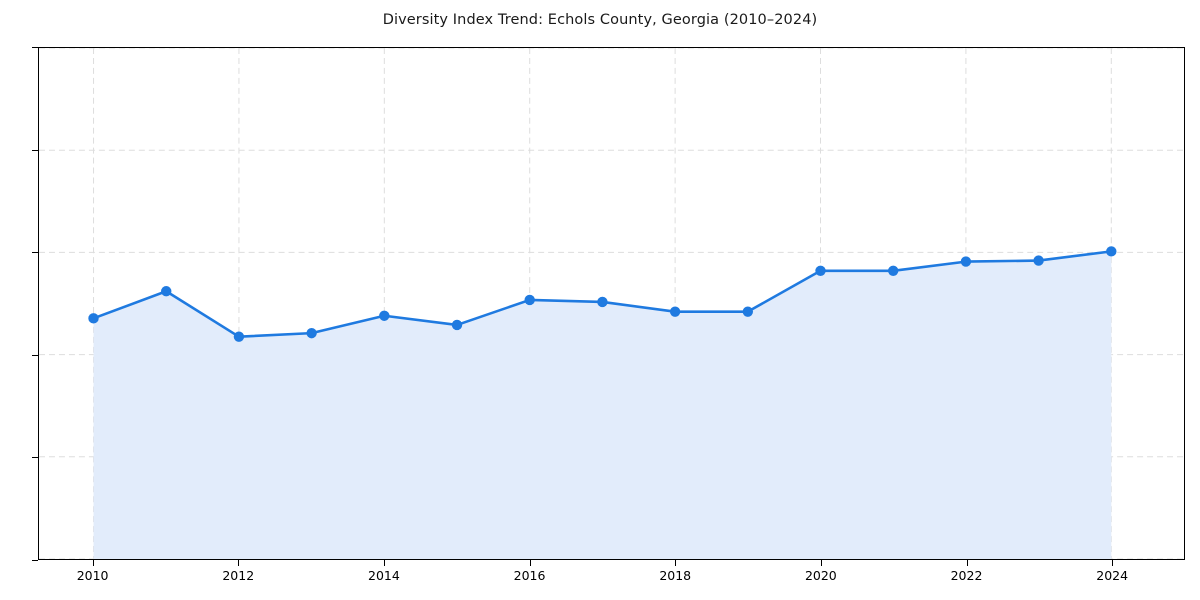  Describe the element at coordinates (675, 575) in the screenshot. I see `x-axis-tick-label: 2018` at that location.